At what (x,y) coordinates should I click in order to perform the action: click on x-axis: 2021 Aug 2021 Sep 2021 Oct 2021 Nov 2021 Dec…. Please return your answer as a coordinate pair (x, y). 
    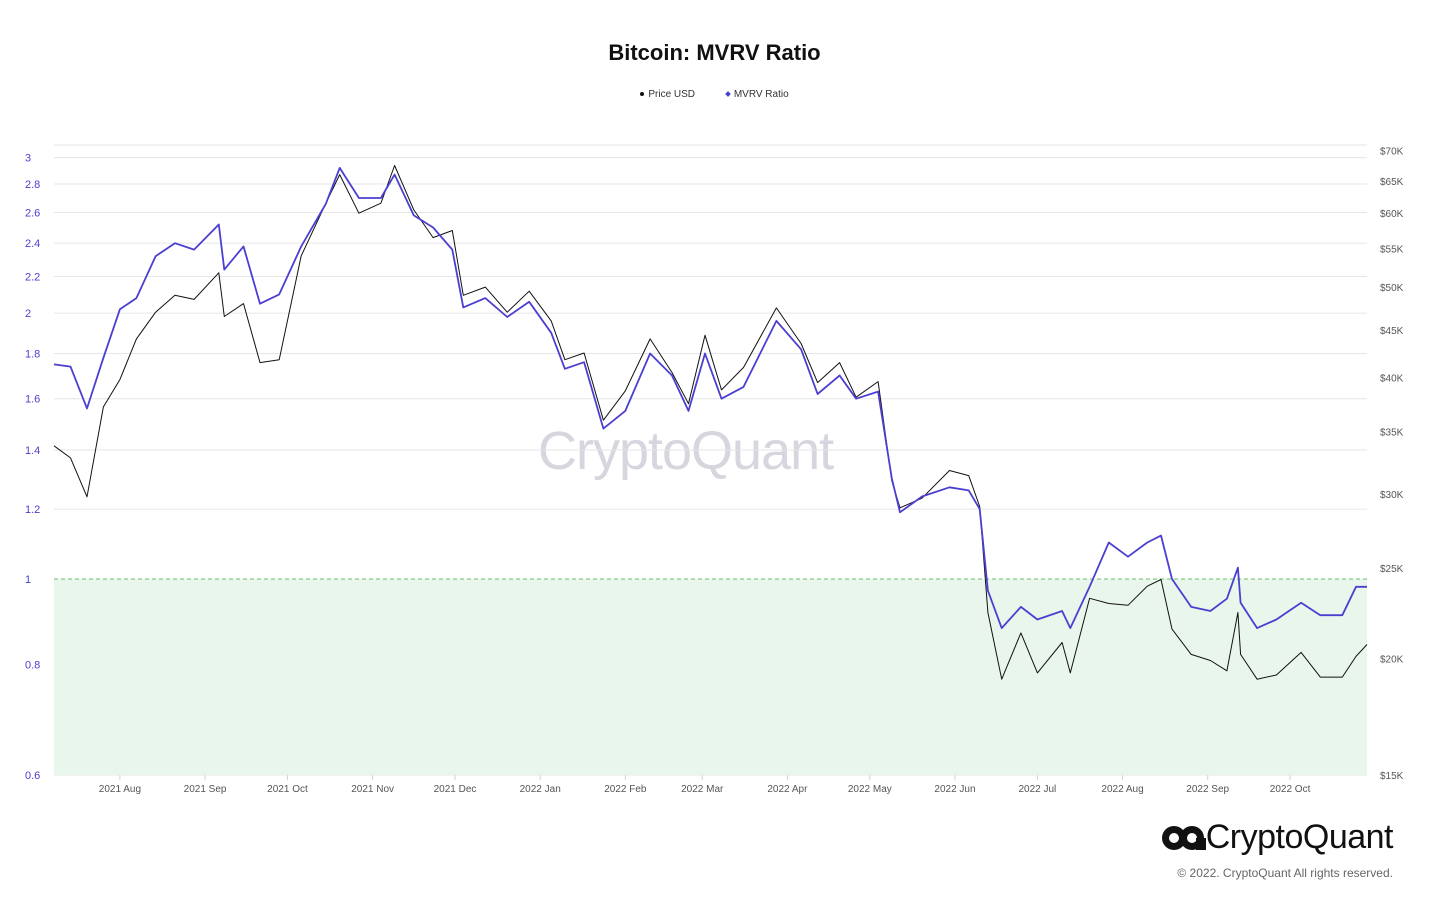
    Looking at the image, I should click on (705, 785).